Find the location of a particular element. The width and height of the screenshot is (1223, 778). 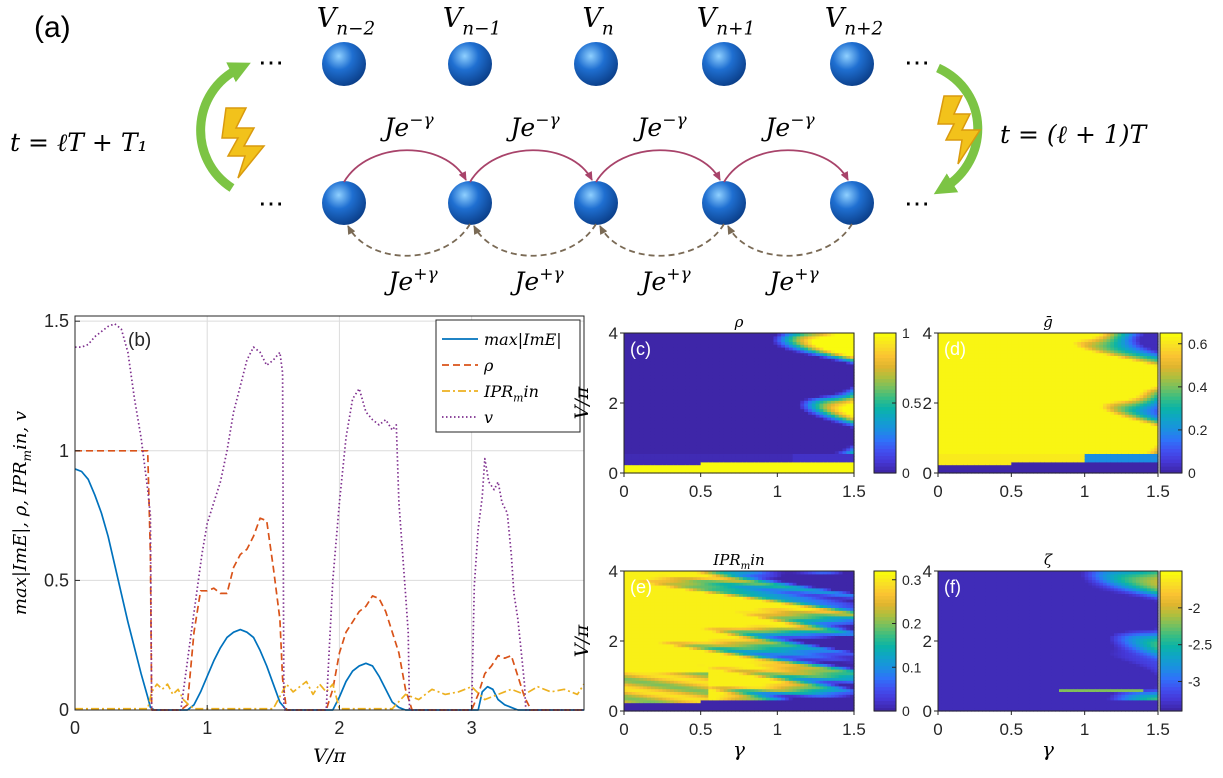

y-tick-label-2: 1 is located at coordinates (64, 451).